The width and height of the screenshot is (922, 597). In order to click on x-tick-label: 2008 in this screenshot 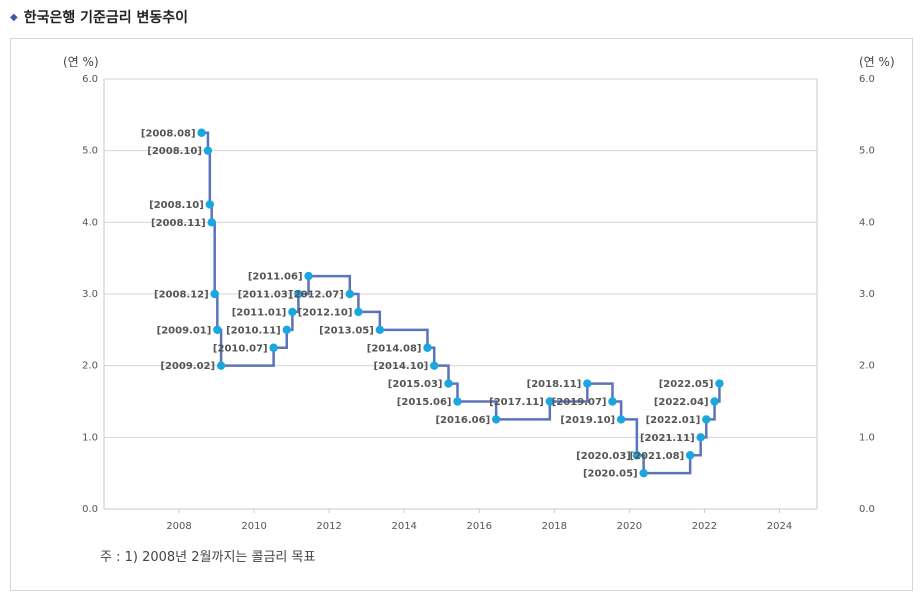, I will do `click(178, 526)`.